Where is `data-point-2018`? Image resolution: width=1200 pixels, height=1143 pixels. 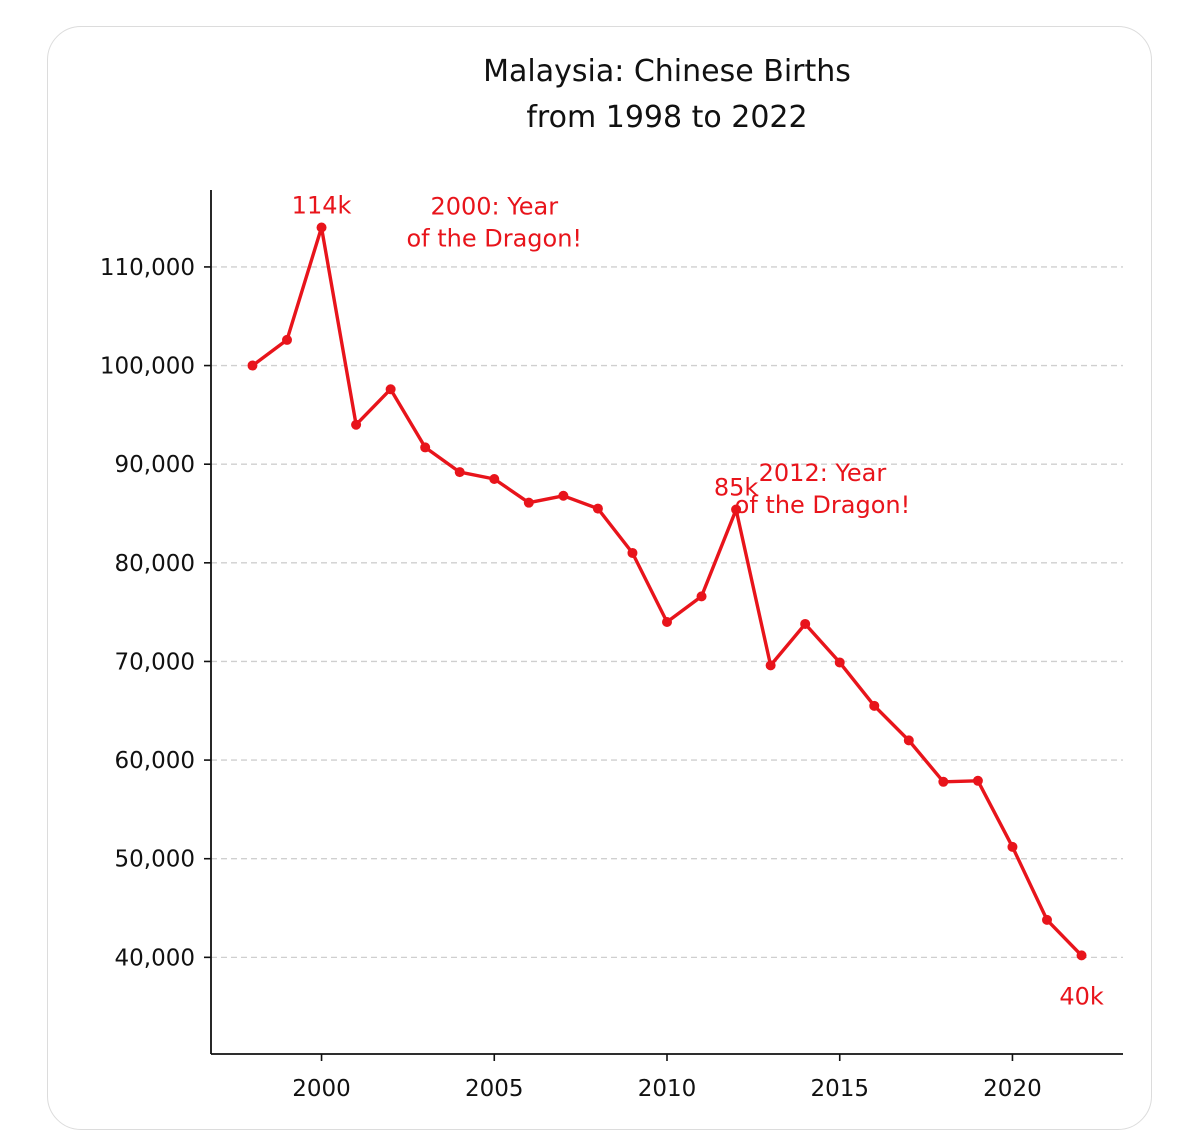 data-point-2018 is located at coordinates (943, 781).